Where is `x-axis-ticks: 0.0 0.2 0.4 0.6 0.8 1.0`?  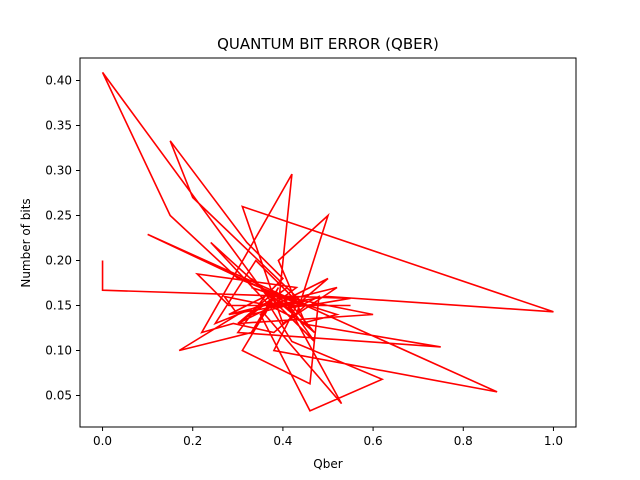
x-axis-ticks: 0.0 0.2 0.4 0.6 0.8 1.0 is located at coordinates (328, 437).